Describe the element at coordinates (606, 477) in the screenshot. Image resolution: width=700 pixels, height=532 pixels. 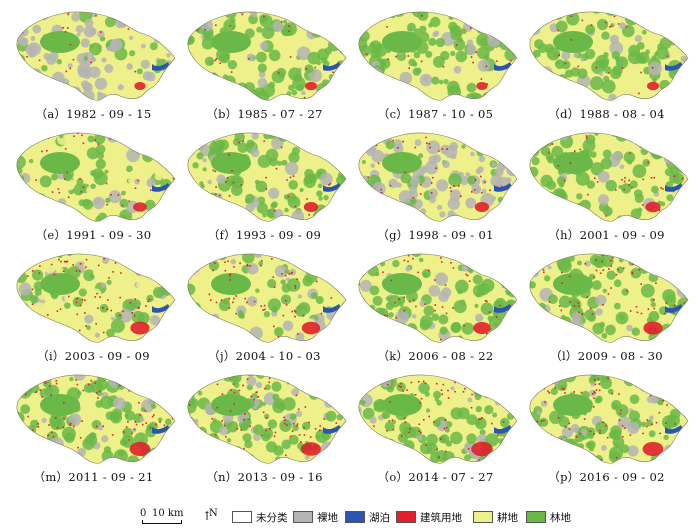
I see `panel-caption: （p）2016 - 09 - 02` at that location.